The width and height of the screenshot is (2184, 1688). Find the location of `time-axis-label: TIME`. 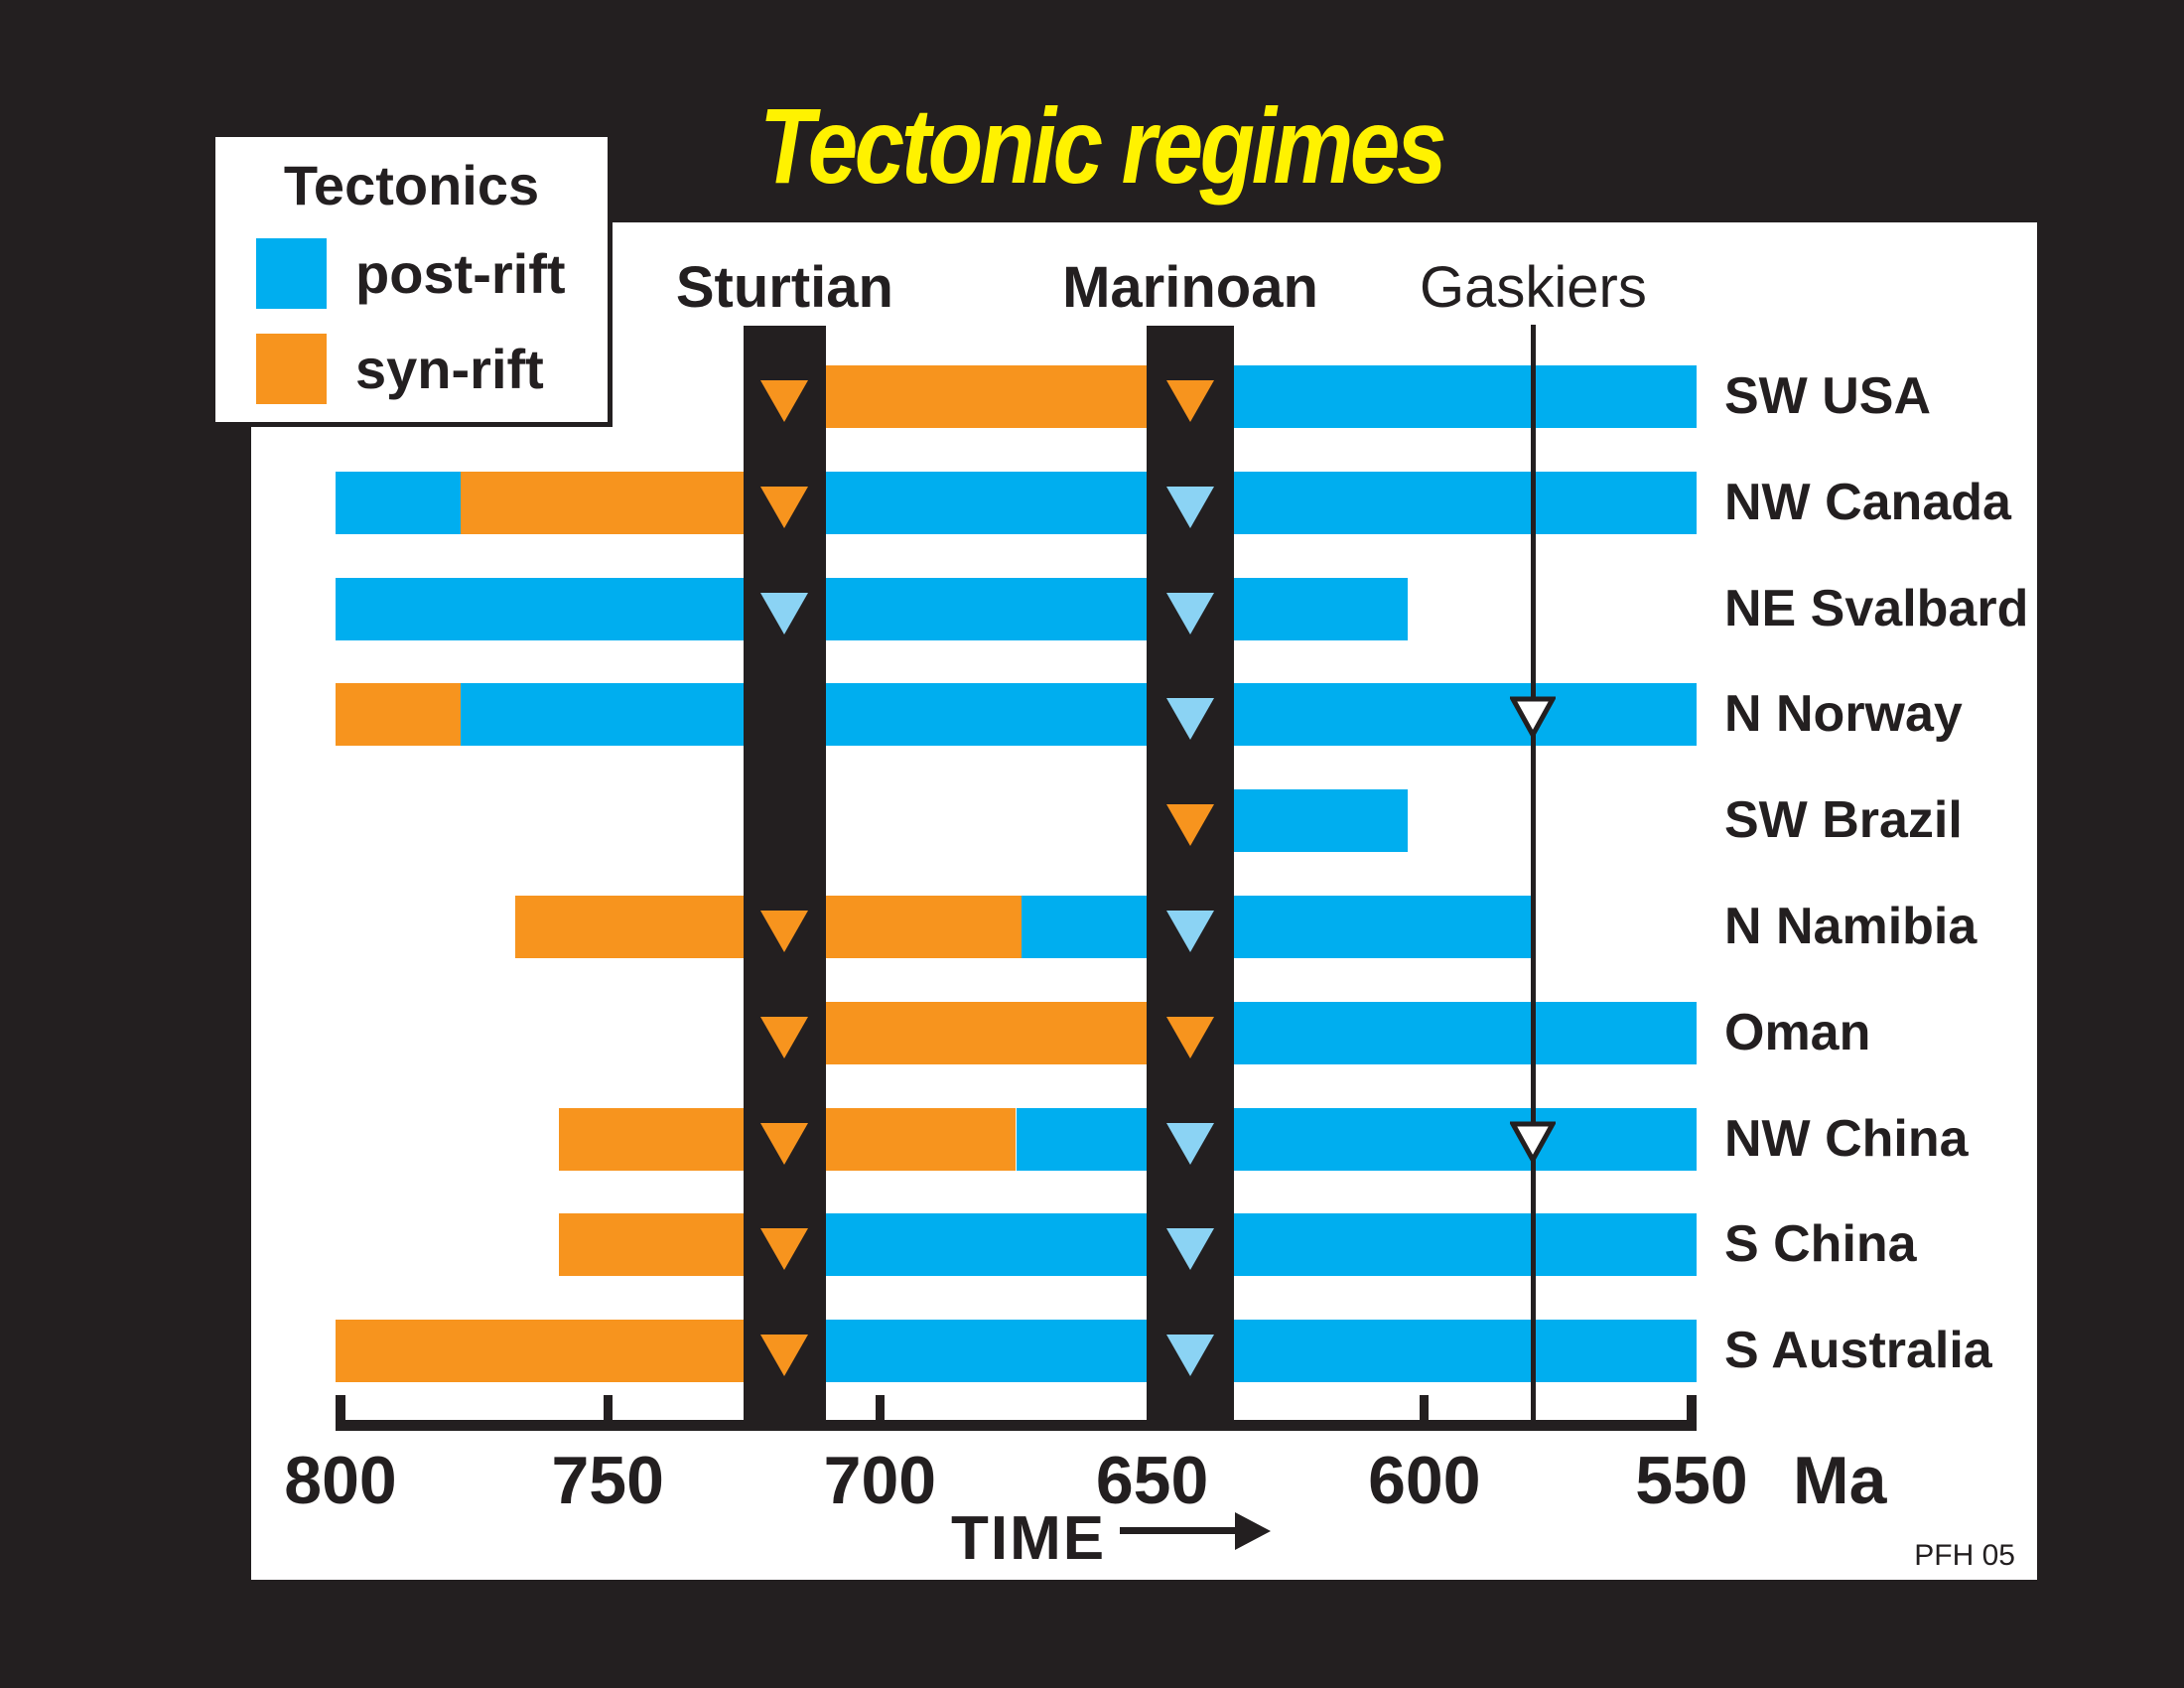

time-axis-label: TIME is located at coordinates (1029, 1538).